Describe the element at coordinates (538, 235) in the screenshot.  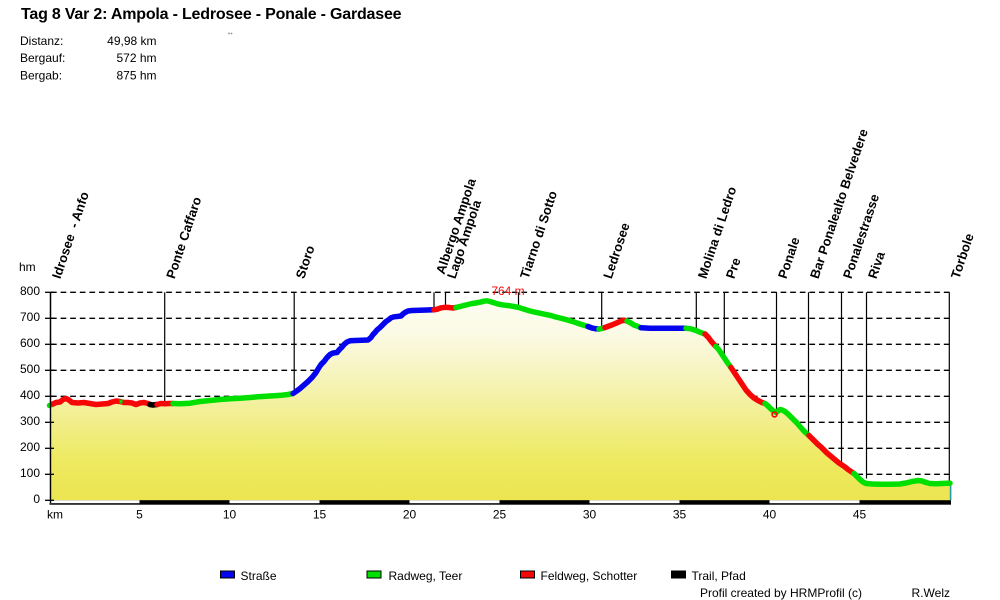
I see `svg-text: Tiarno di Sotto` at that location.